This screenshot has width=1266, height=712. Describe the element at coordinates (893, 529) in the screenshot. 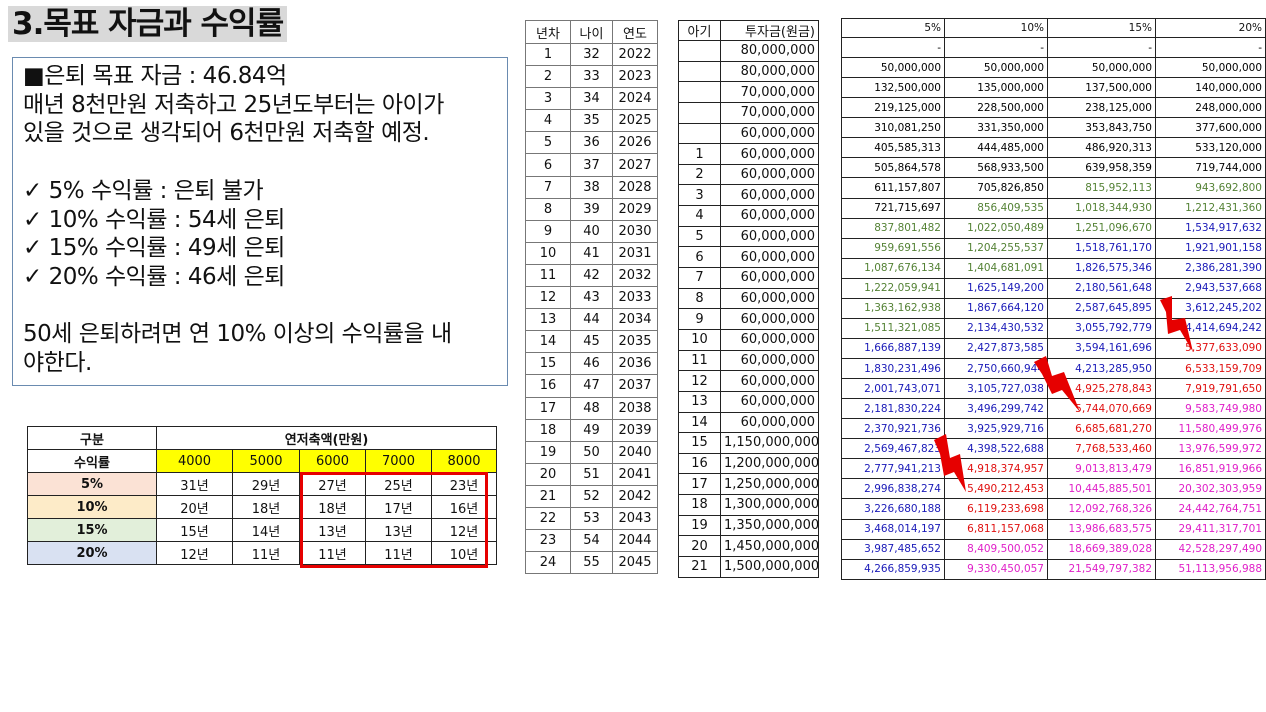

I see `value-cell: 3,468,014,197` at that location.